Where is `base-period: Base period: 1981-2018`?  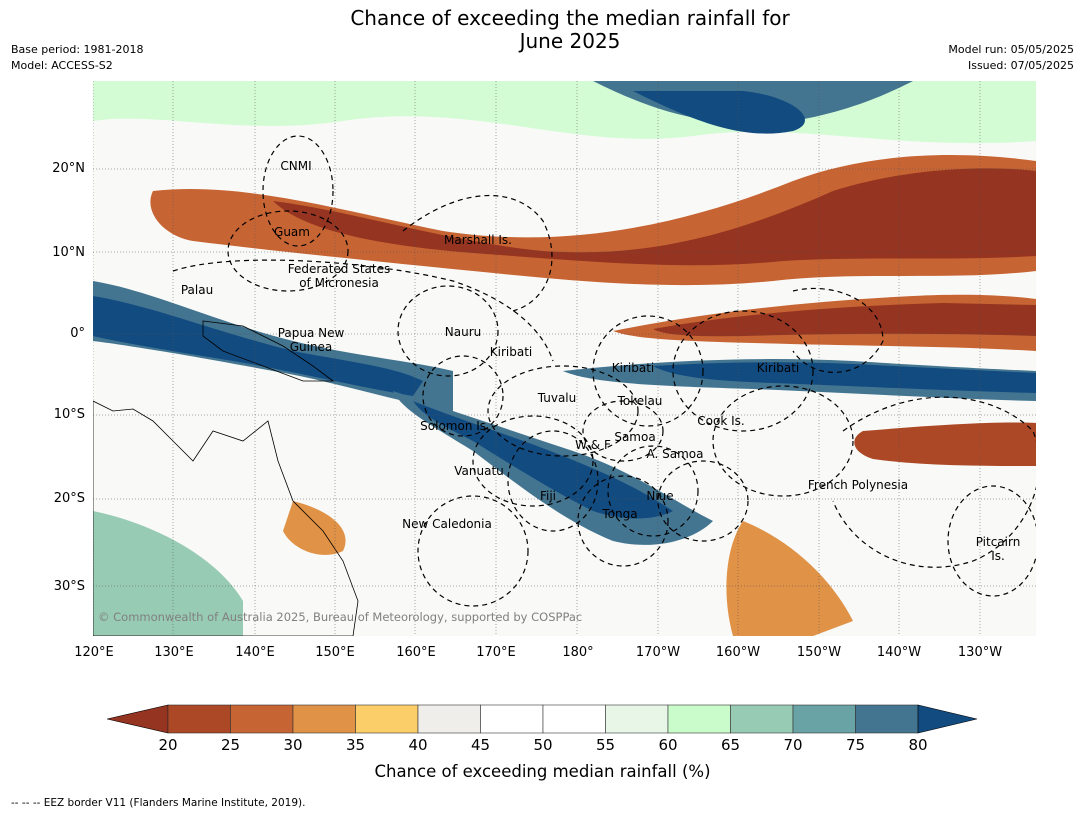 base-period: Base period: 1981-2018 is located at coordinates (77, 49).